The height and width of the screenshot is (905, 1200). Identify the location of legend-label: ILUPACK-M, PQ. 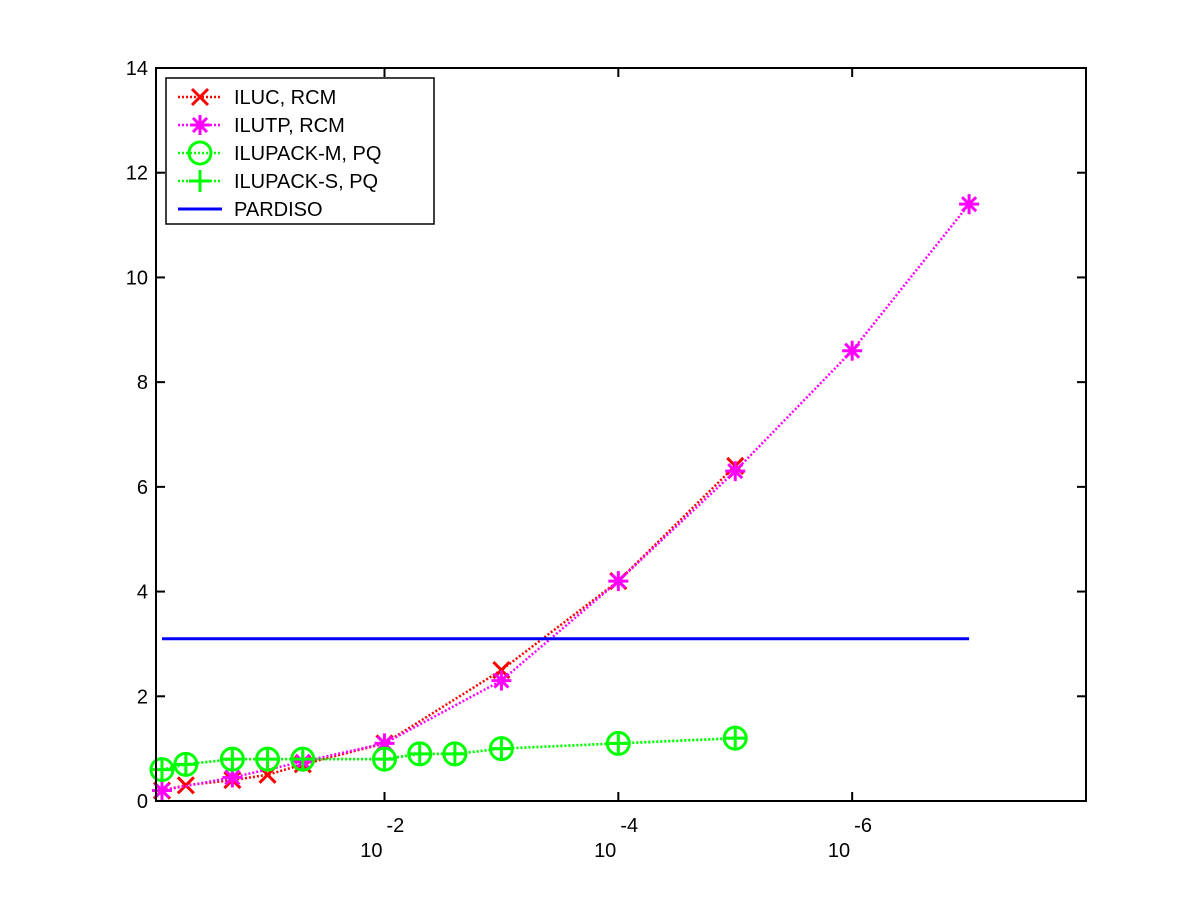
(307, 154).